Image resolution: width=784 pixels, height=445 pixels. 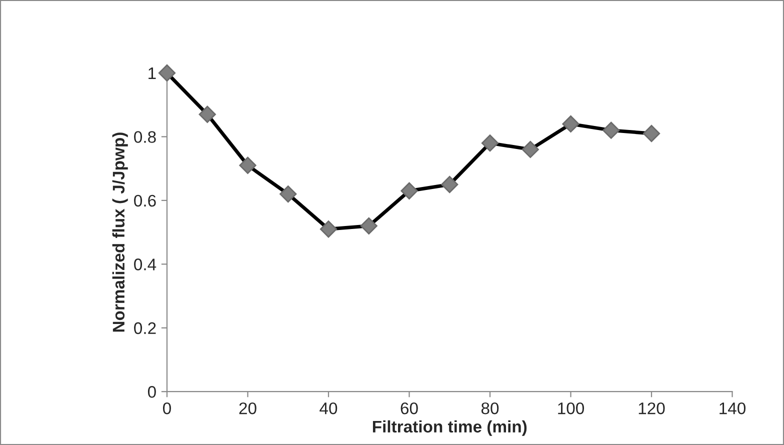 What do you see at coordinates (490, 408) in the screenshot?
I see `x-tick-label: 80` at bounding box center [490, 408].